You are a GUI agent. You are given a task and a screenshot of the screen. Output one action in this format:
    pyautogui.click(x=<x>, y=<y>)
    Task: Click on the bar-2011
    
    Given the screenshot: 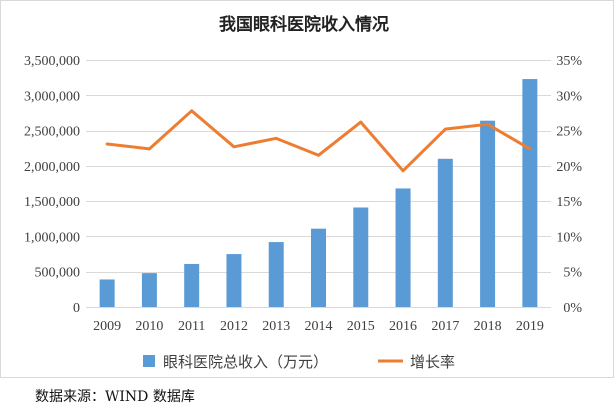 What is the action you would take?
    pyautogui.click(x=192, y=285)
    